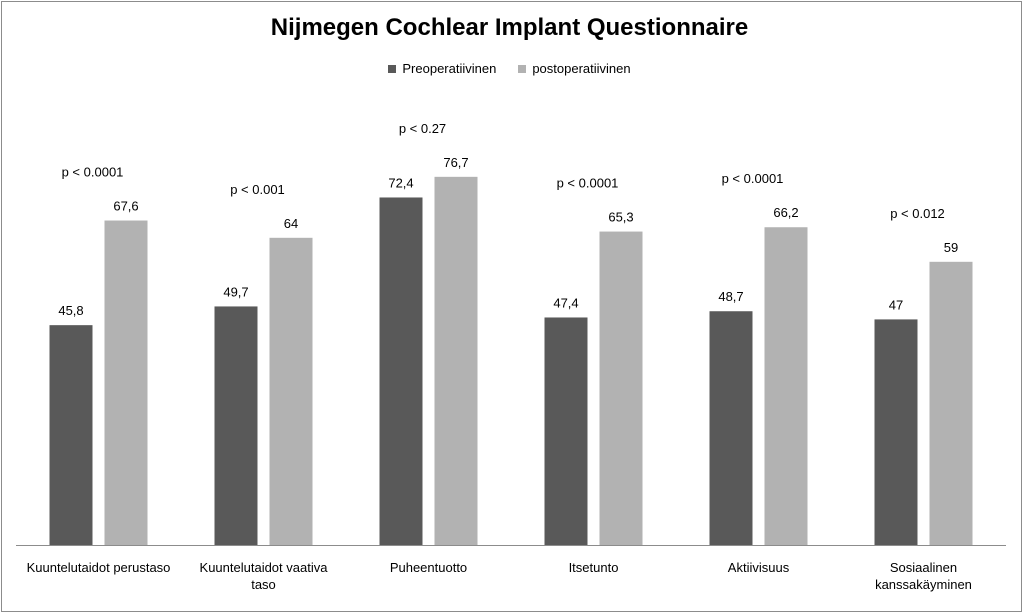 Image resolution: width=1023 pixels, height=613 pixels. Describe the element at coordinates (264, 567) in the screenshot. I see `category-label-1-line-0: Kuuntelutaidot vaativa` at that location.